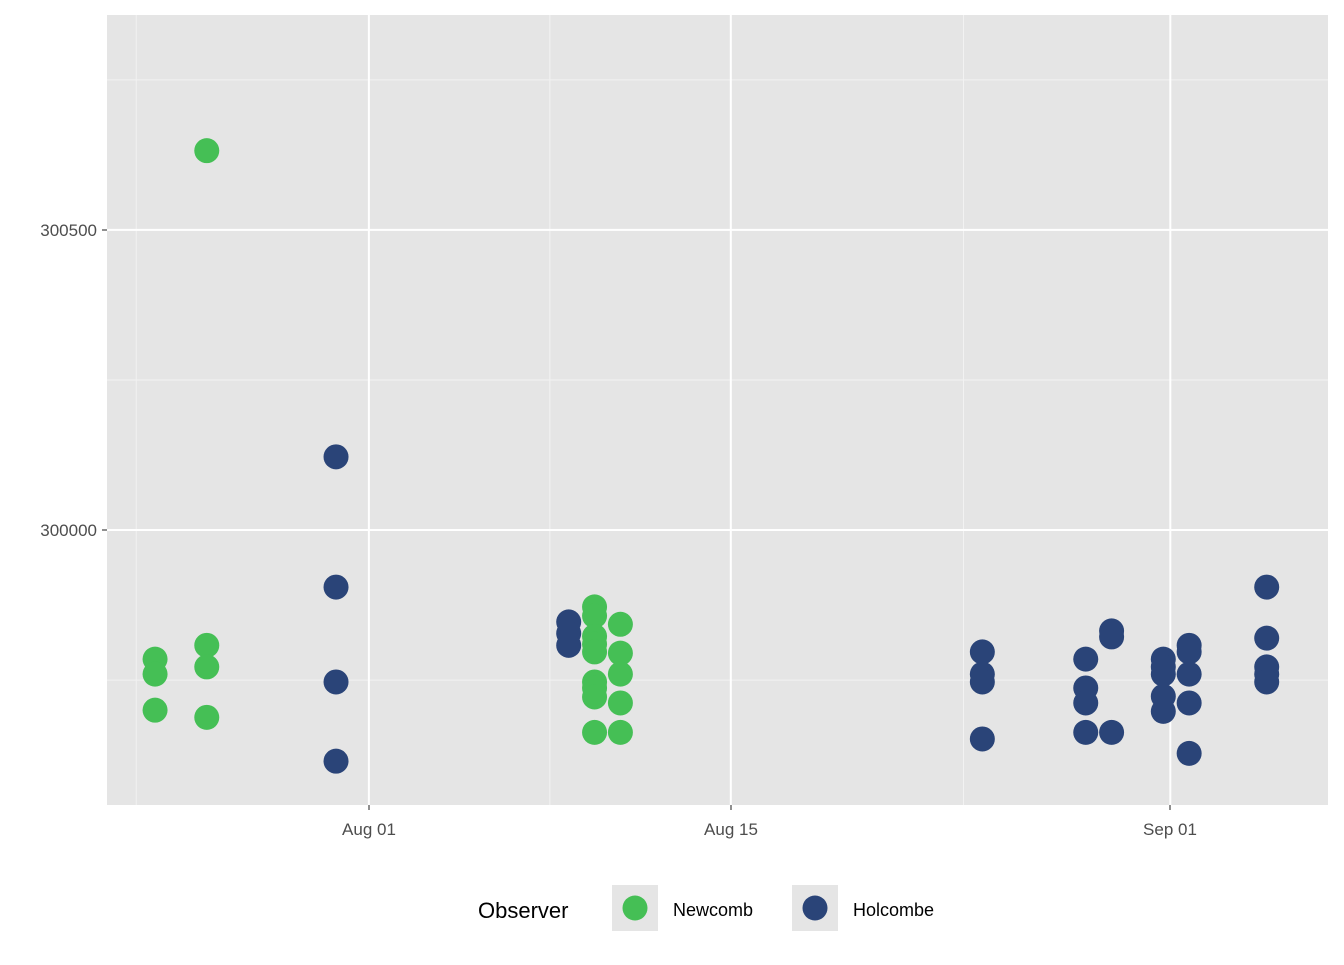  I want to click on x-tick-aug01: Aug 01, so click(369, 822).